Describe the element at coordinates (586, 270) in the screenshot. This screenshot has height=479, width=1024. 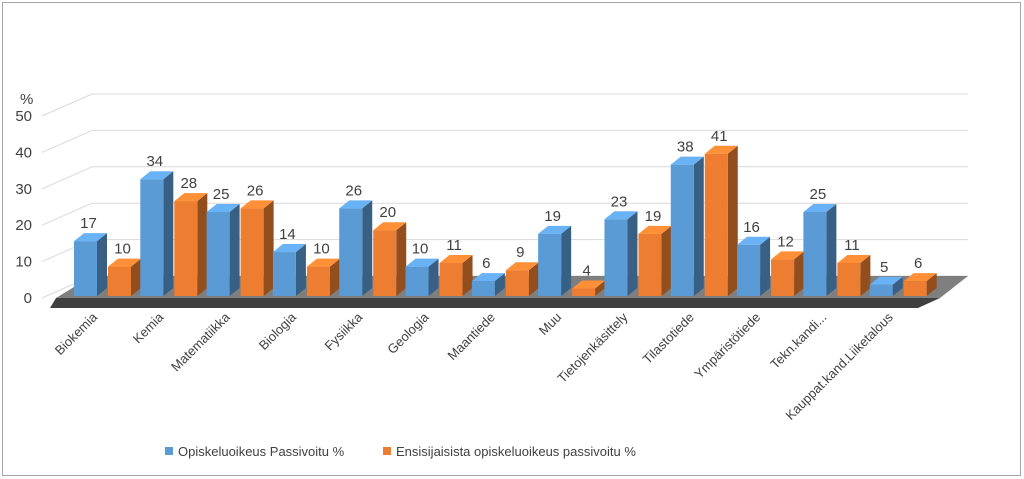
I see `data-label: 4` at that location.